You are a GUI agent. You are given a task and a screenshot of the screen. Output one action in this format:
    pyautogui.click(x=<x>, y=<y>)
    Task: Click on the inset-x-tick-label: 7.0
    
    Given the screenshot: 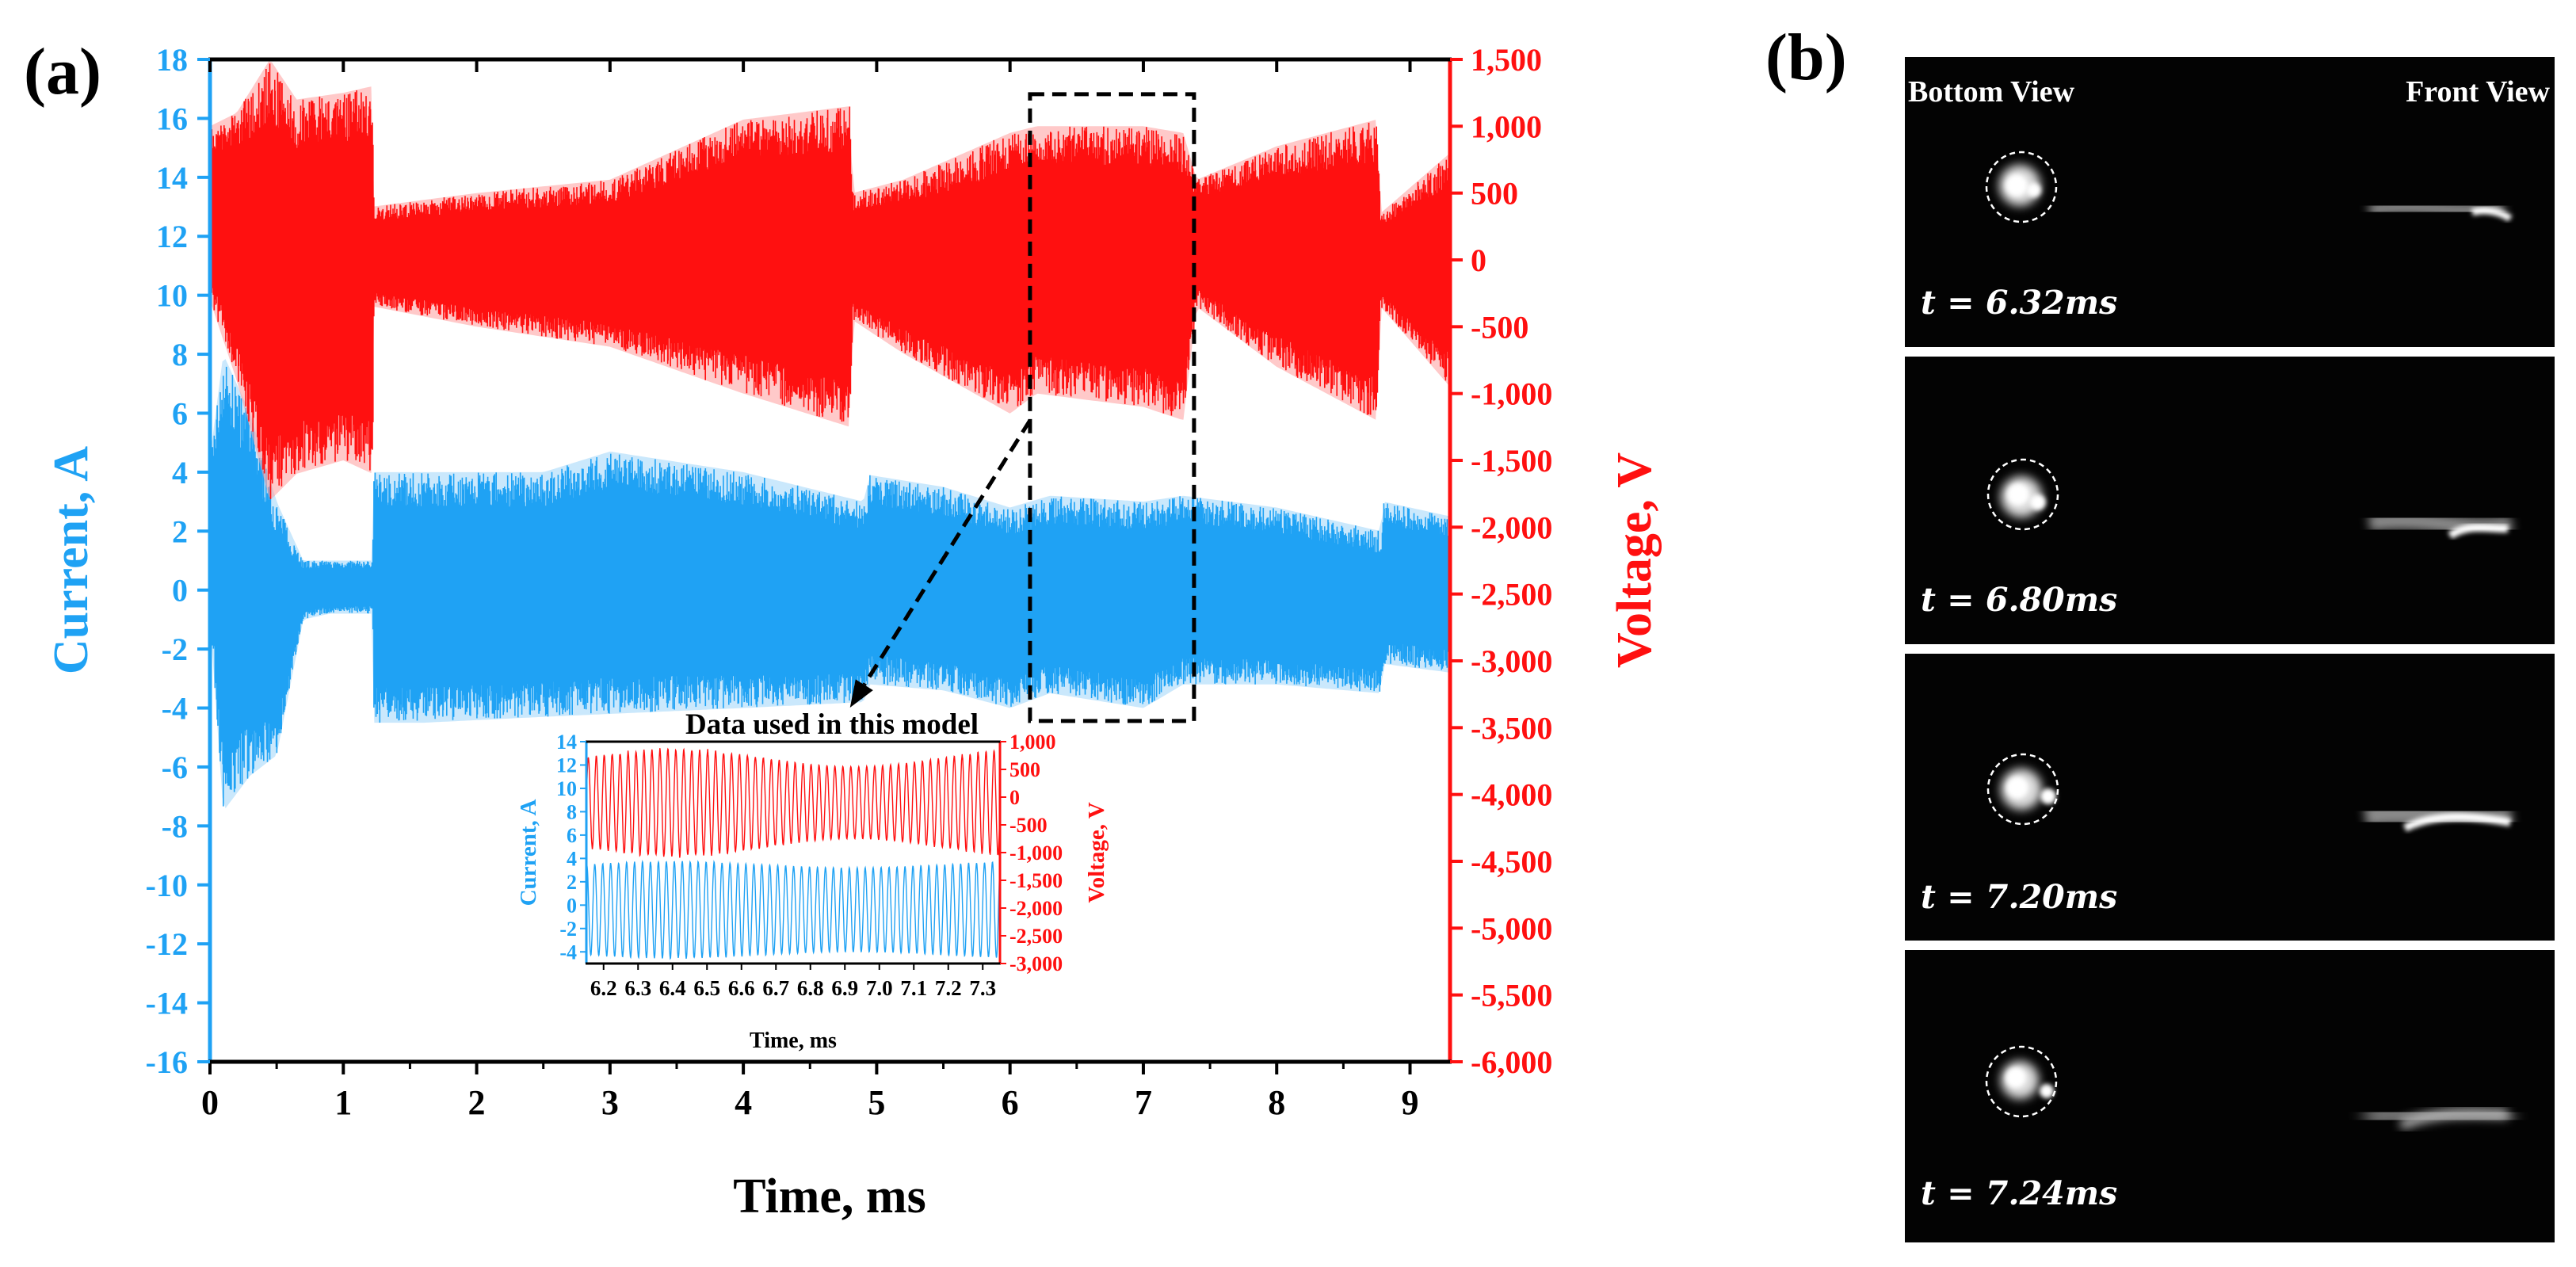 What is the action you would take?
    pyautogui.click(x=879, y=988)
    